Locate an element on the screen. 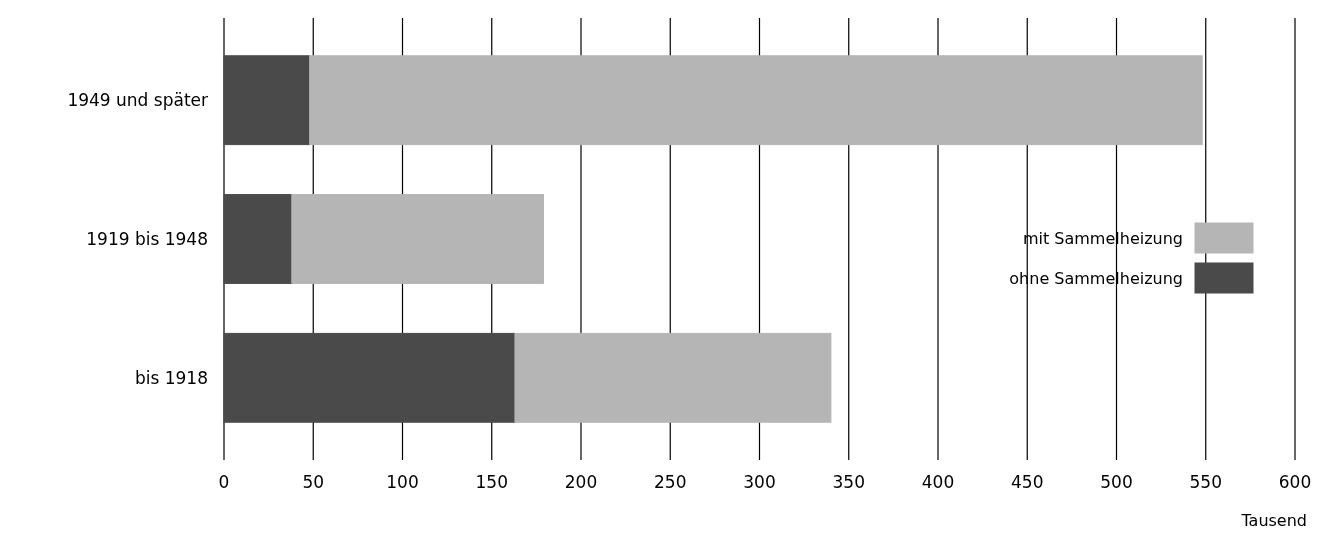 The image size is (1320, 555). x-tick-label: 550 is located at coordinates (1205, 482).